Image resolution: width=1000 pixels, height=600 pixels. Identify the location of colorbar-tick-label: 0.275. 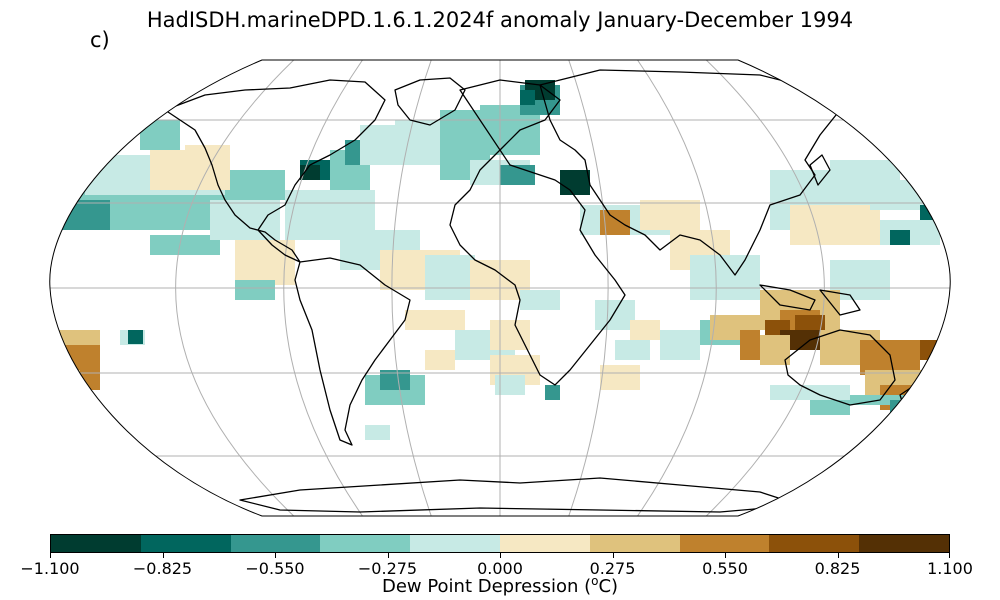
(612, 568).